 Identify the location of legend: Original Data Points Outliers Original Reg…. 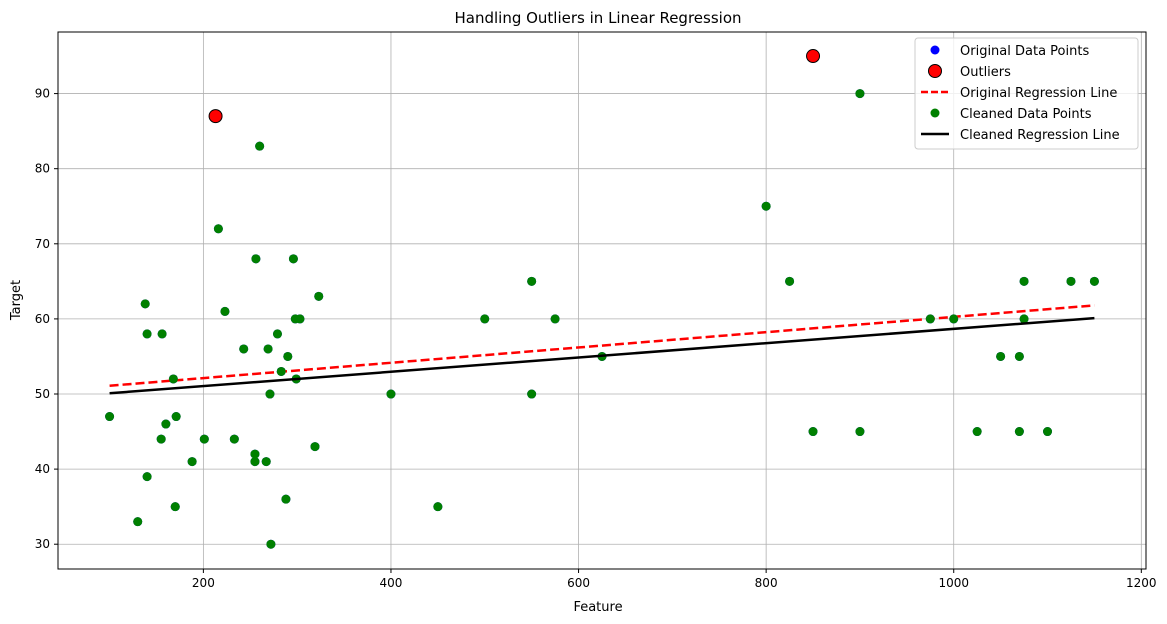
(1026, 93).